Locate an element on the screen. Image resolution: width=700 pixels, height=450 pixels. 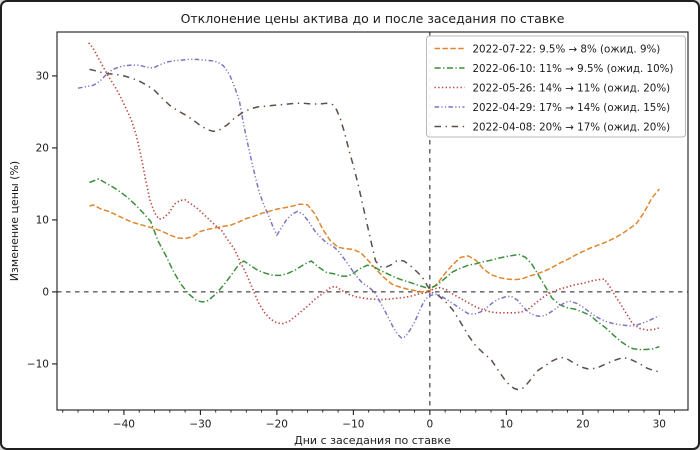
legend-item-label: 2022-05-26: 14% → 11% (ожид. 20%) is located at coordinates (572, 88).